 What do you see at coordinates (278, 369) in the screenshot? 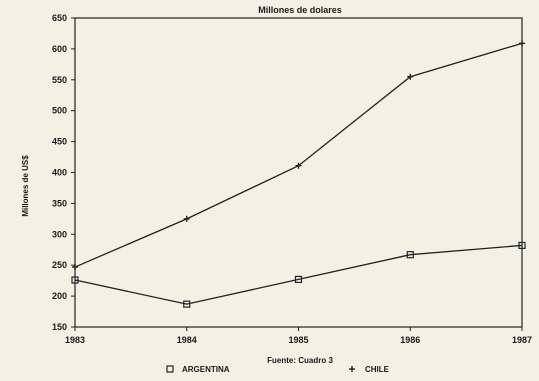
I see `legend: ARGENTINA CHILE` at bounding box center [278, 369].